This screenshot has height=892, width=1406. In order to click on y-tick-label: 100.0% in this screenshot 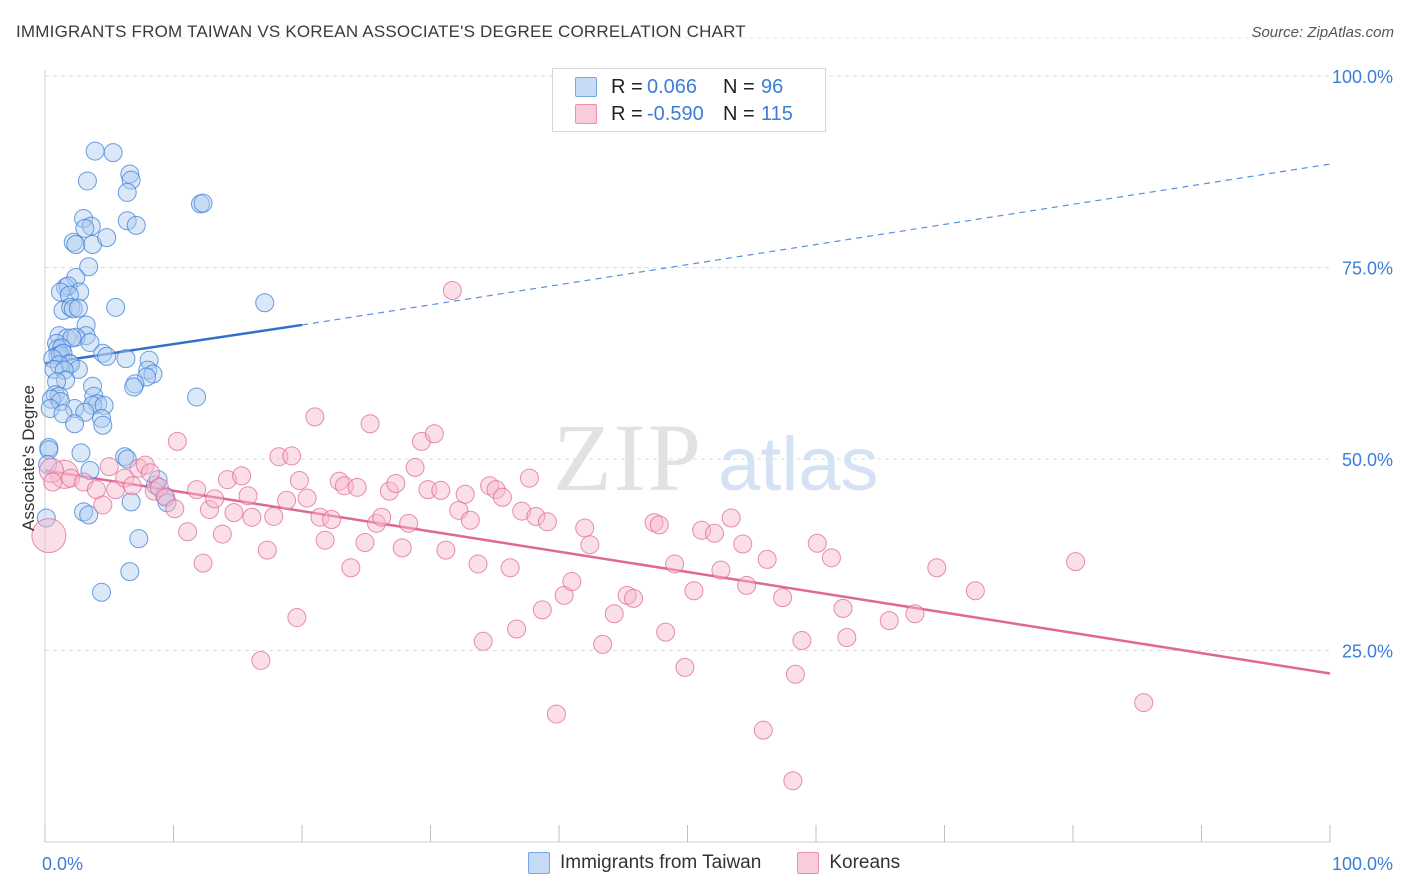, I will do `click(1362, 77)`.